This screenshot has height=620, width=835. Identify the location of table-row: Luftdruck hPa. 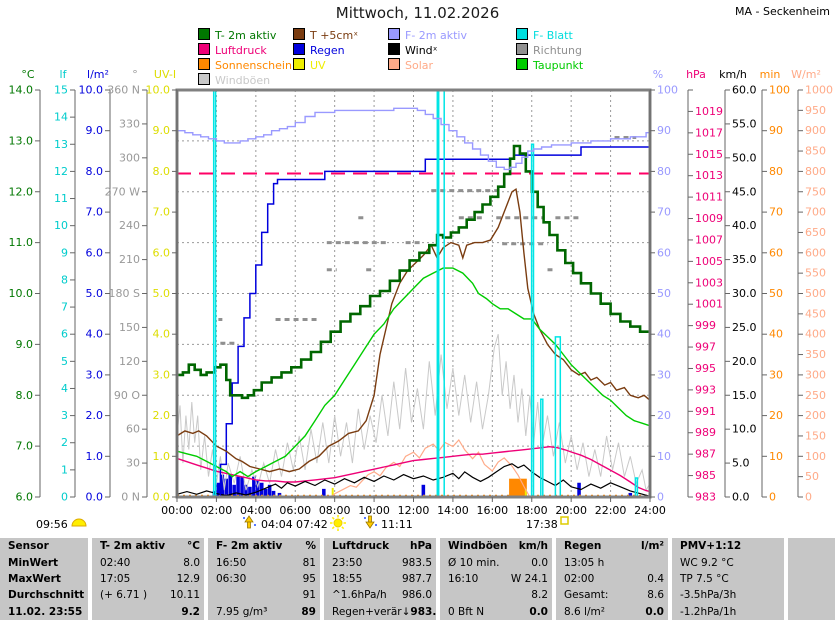
(382, 546).